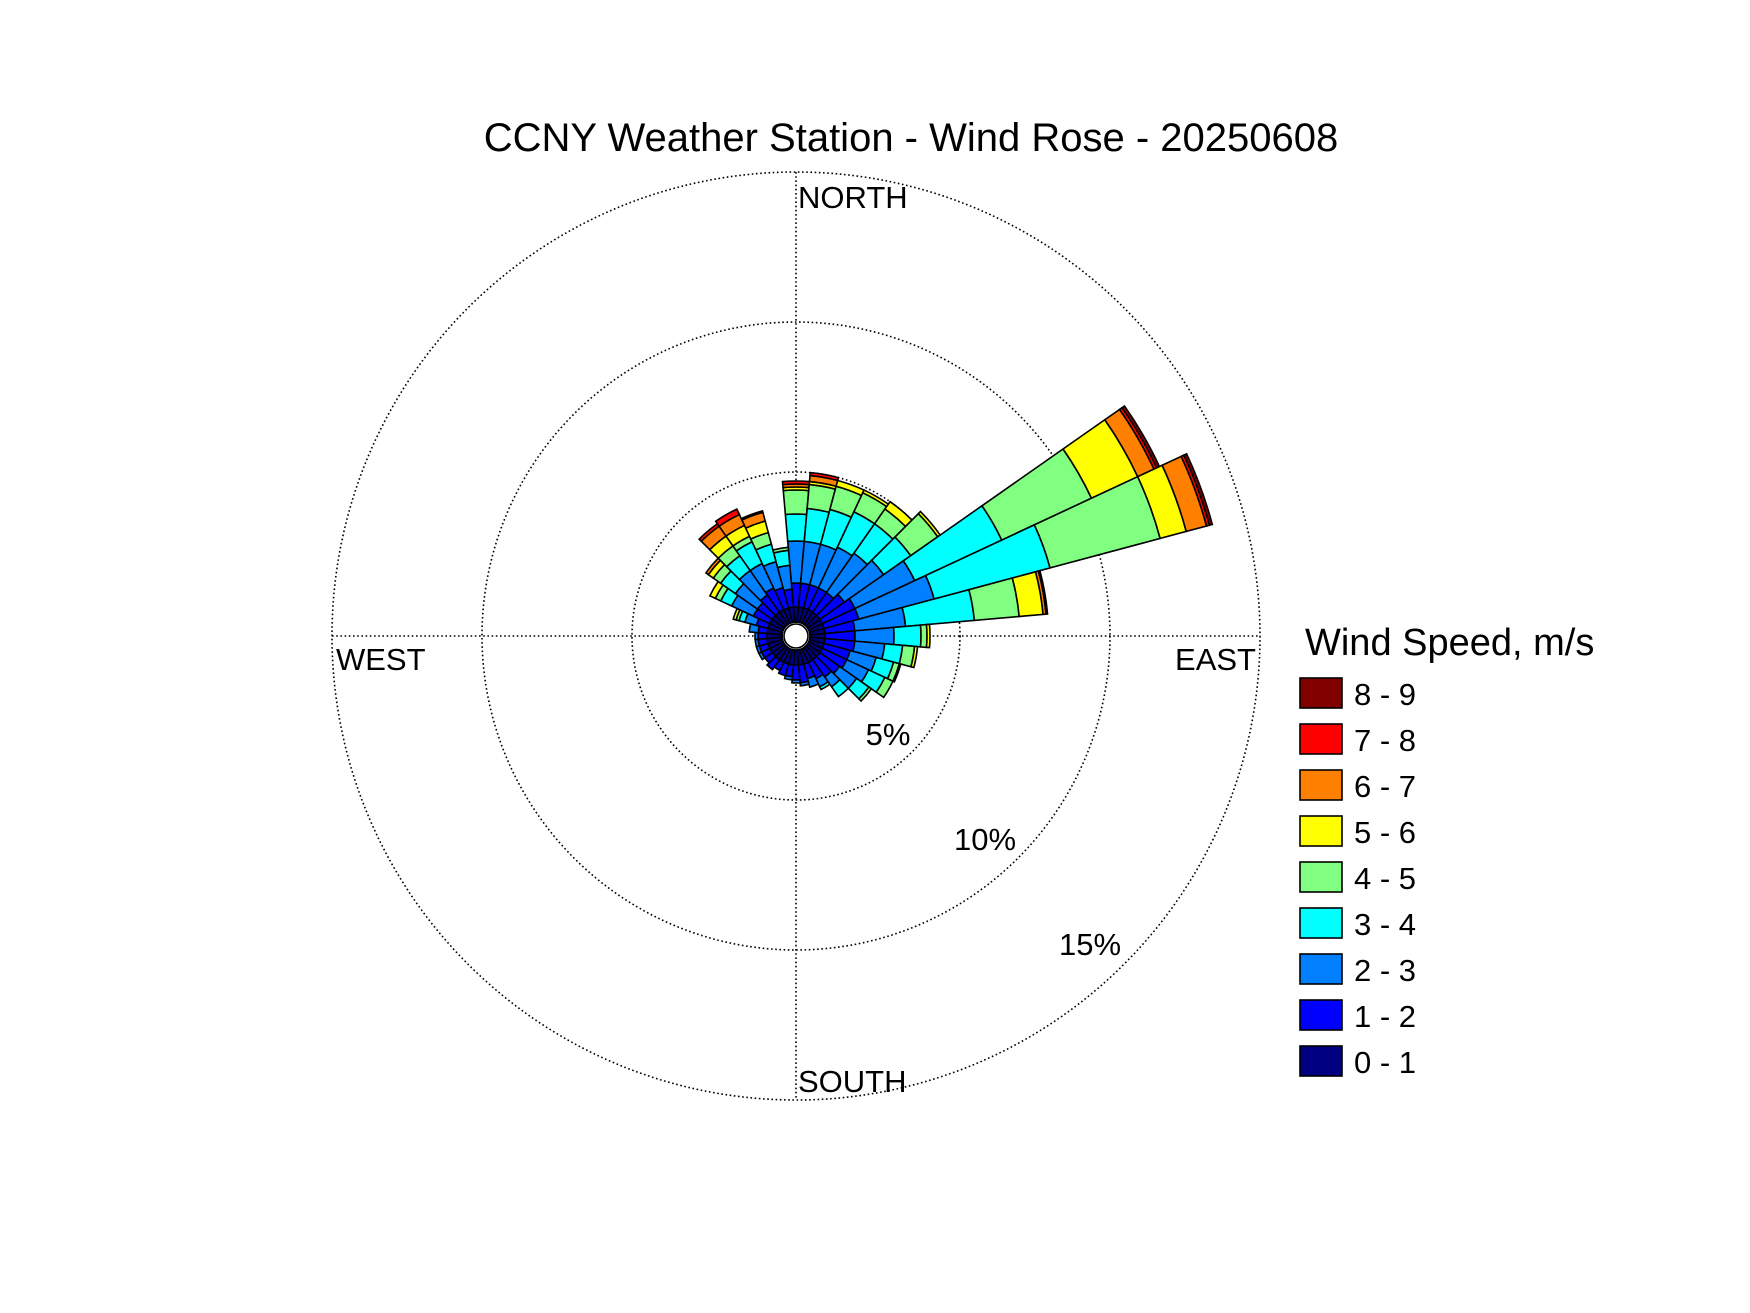 This screenshot has height=1313, width=1750. I want to click on calm-center, so click(796, 636).